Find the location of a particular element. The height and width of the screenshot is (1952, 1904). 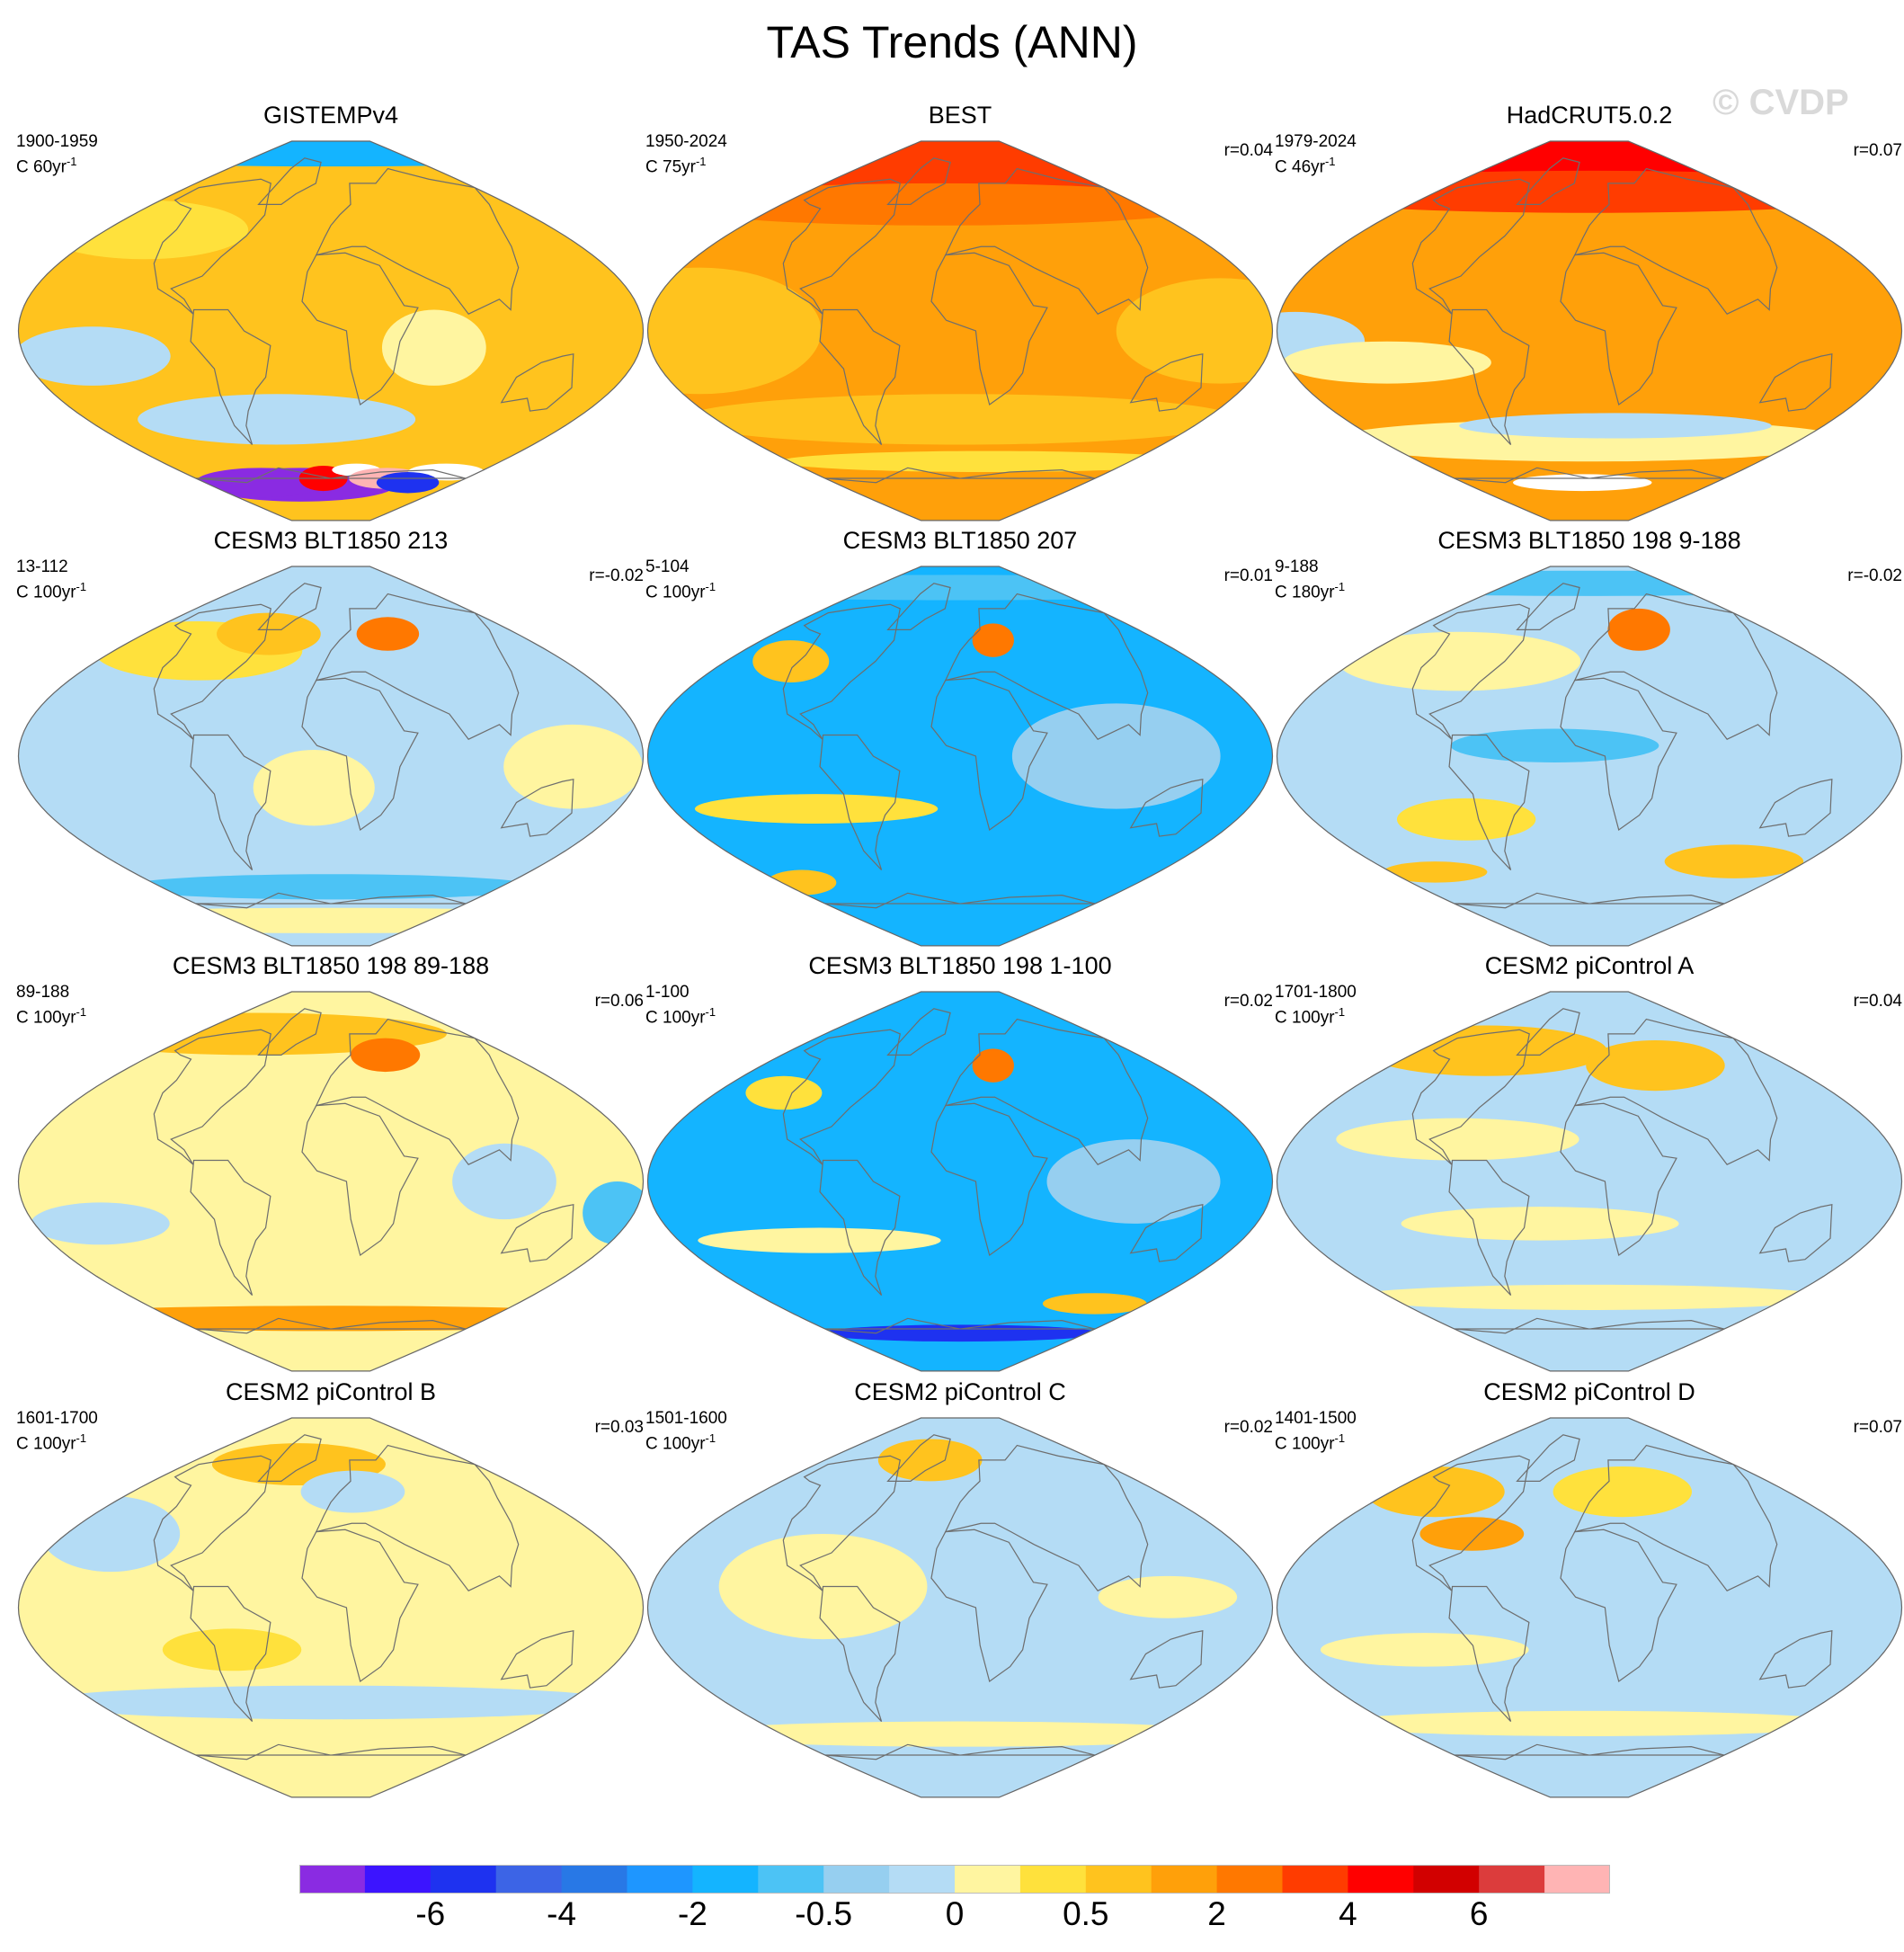

panel-title: CESM3 BLT1850 198 89-188 is located at coordinates (331, 965).